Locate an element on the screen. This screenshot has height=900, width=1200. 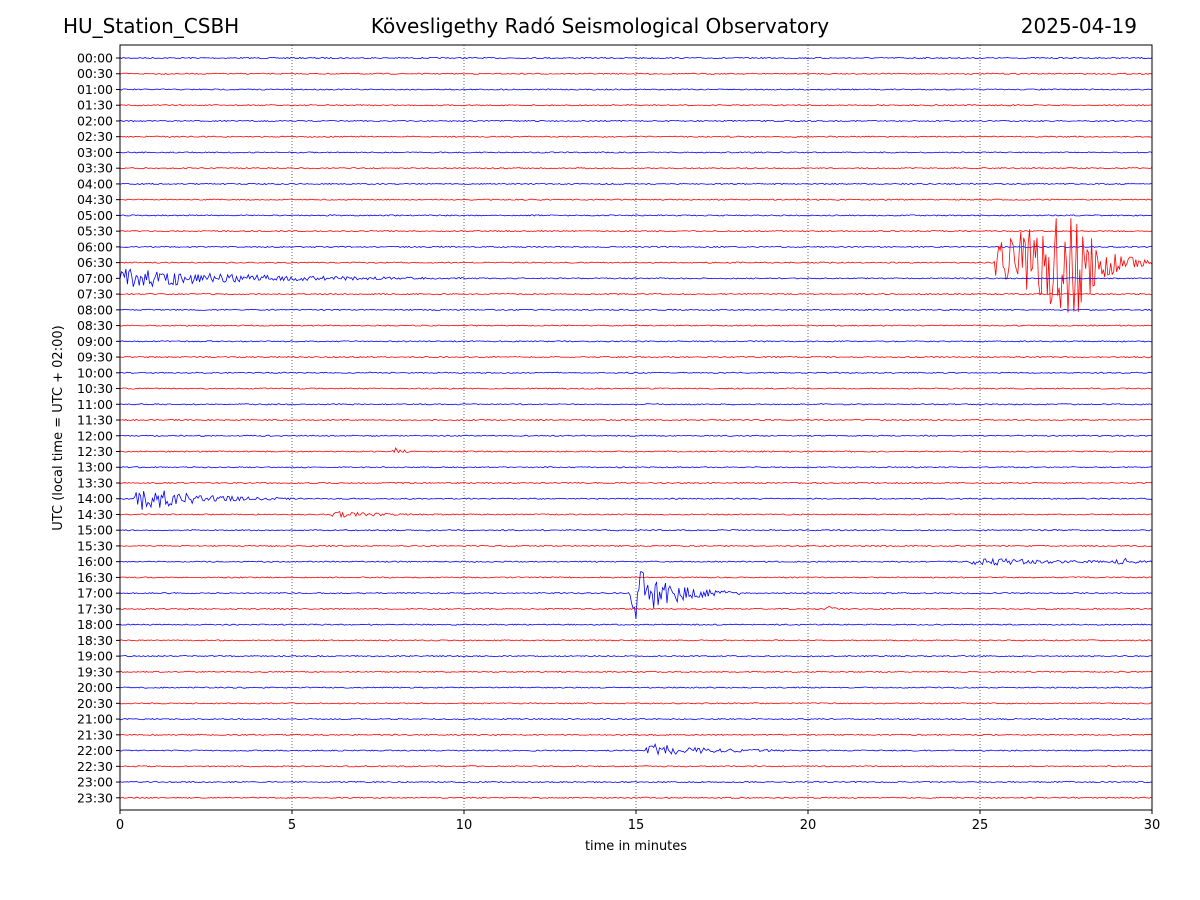
y-tick-label: 01:30 is located at coordinates (95, 105).